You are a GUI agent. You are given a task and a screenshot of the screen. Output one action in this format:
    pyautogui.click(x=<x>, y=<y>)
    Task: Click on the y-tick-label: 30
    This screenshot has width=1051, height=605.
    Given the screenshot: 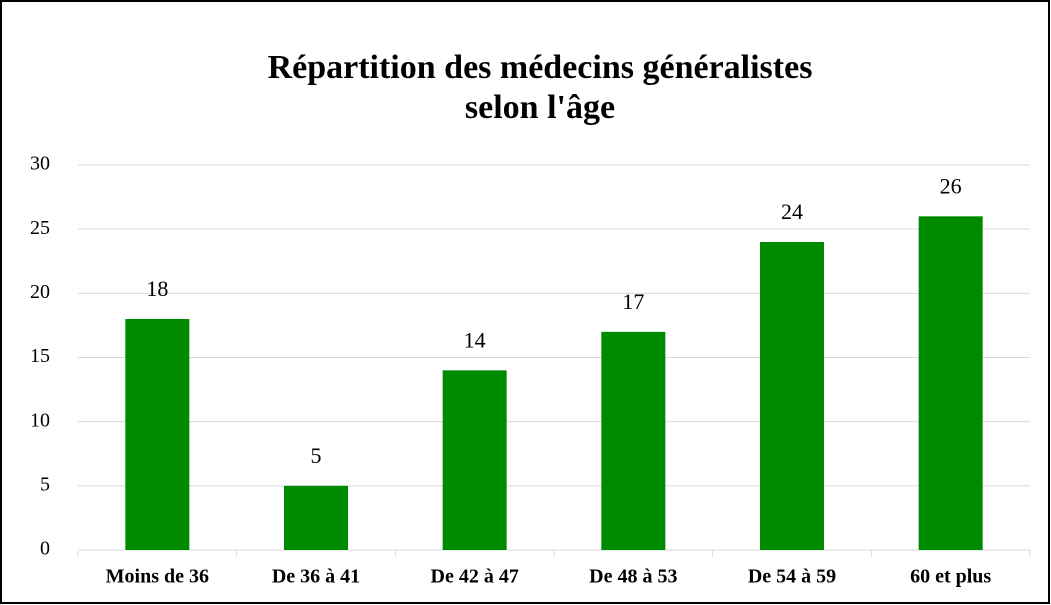 What is the action you would take?
    pyautogui.click(x=40, y=164)
    